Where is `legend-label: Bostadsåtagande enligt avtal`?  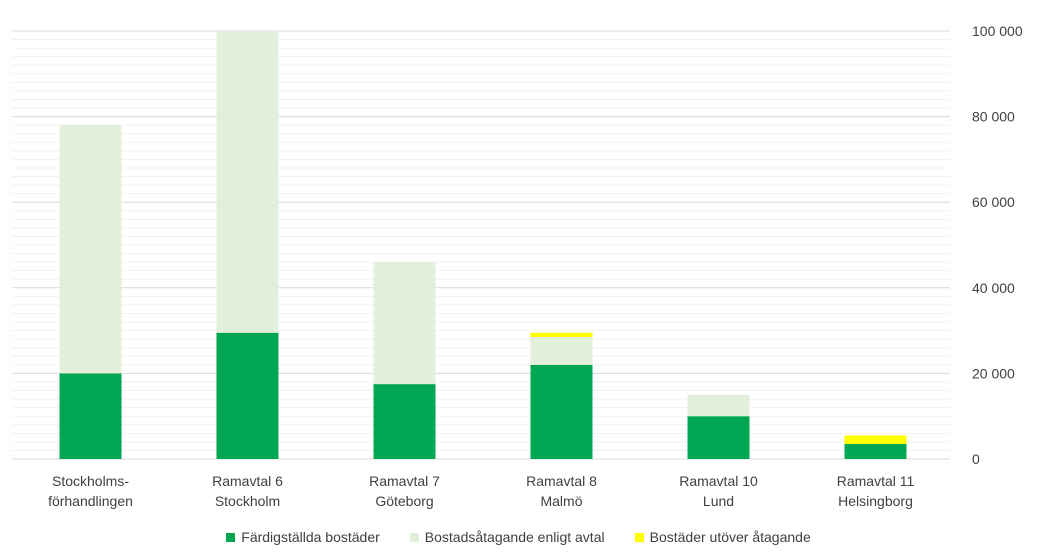 legend-label: Bostadsåtagande enligt avtal is located at coordinates (514, 537).